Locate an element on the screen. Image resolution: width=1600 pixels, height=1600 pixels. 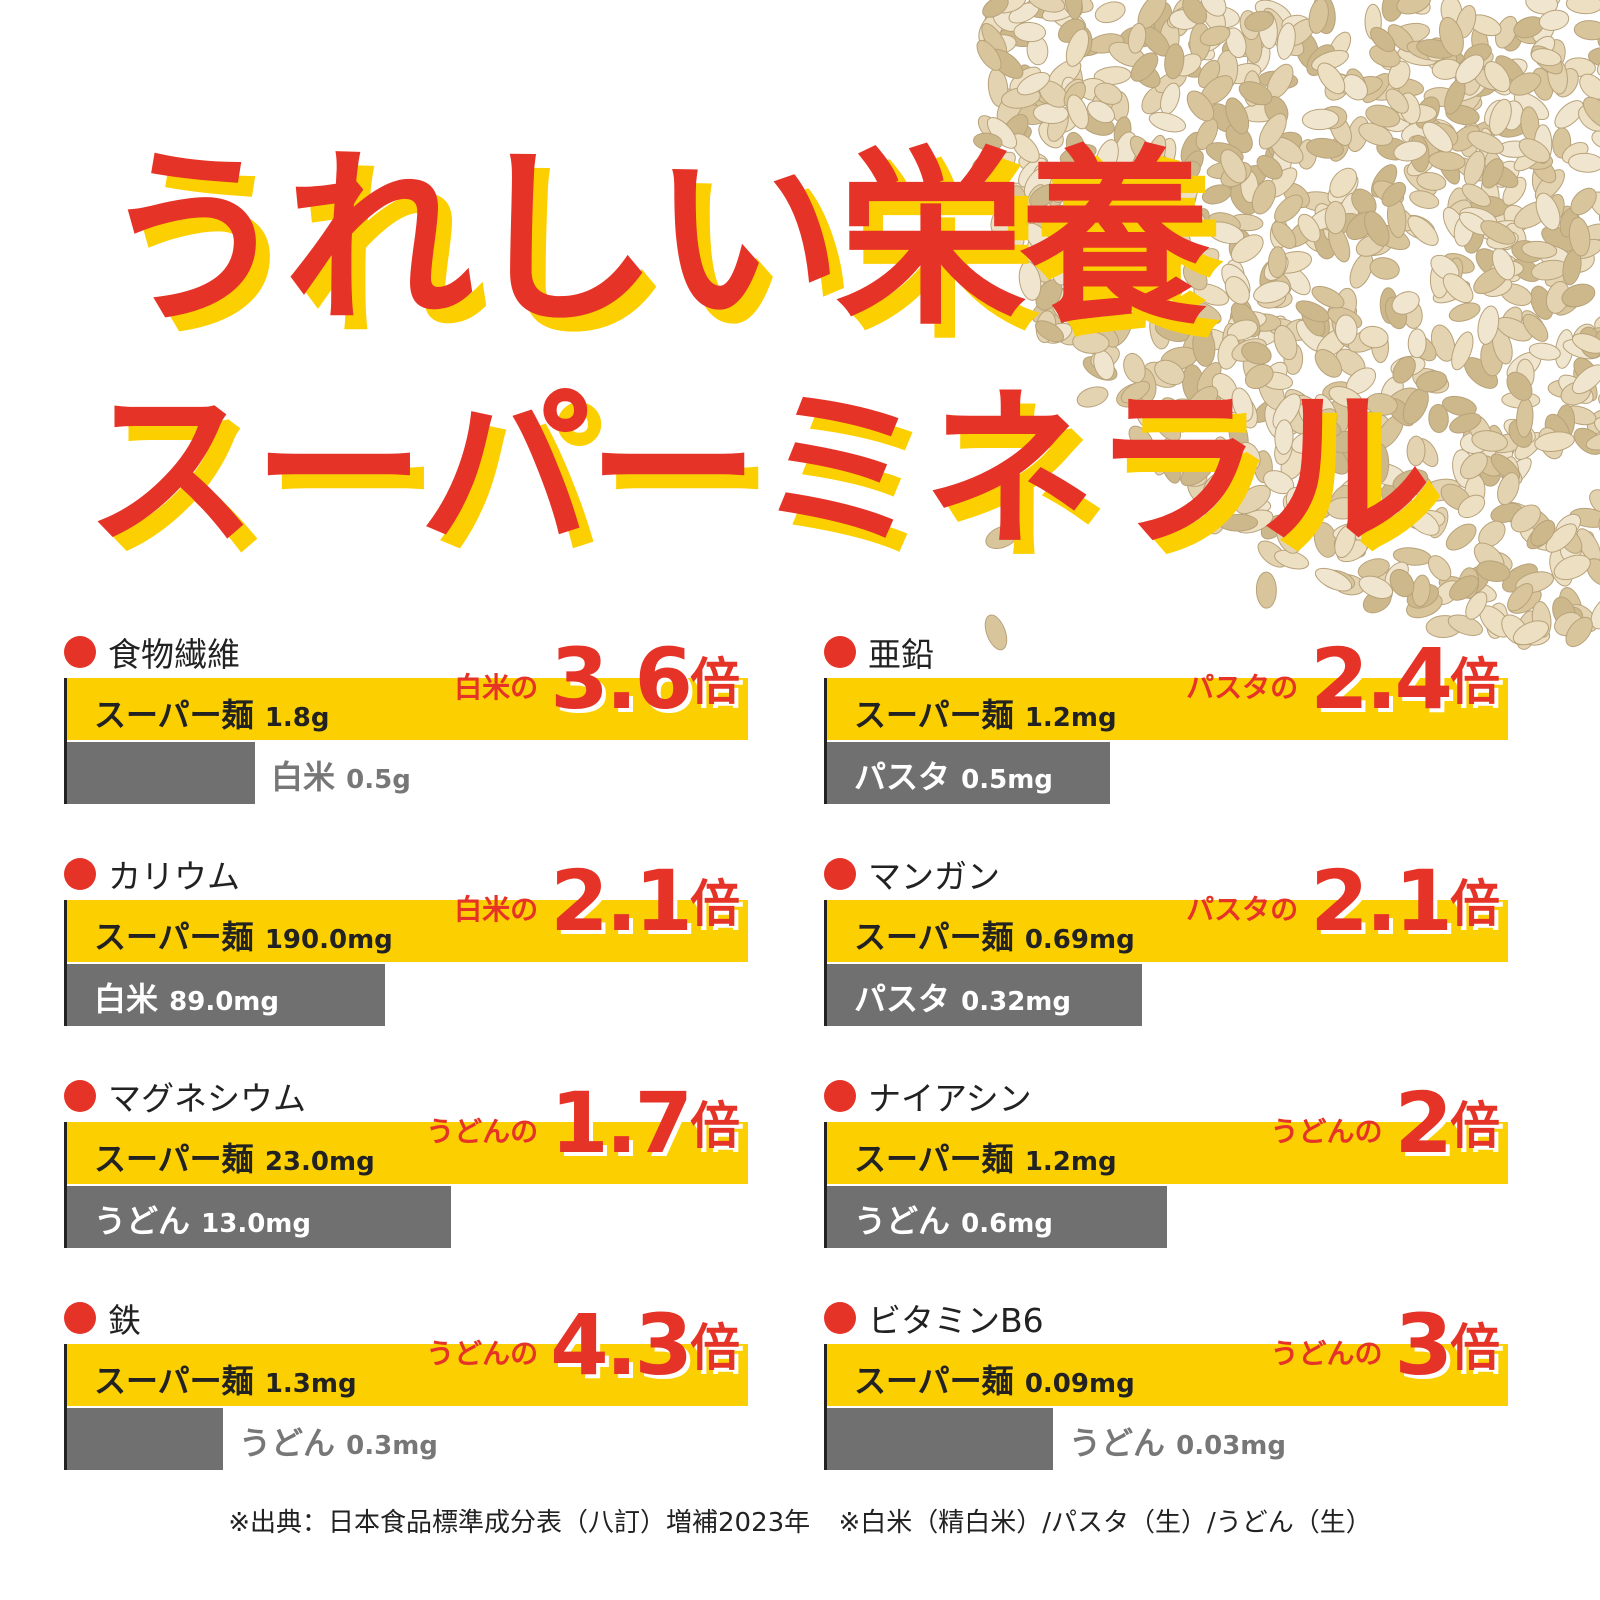
ratio-prefix: うどんの is located at coordinates (1326, 1353).